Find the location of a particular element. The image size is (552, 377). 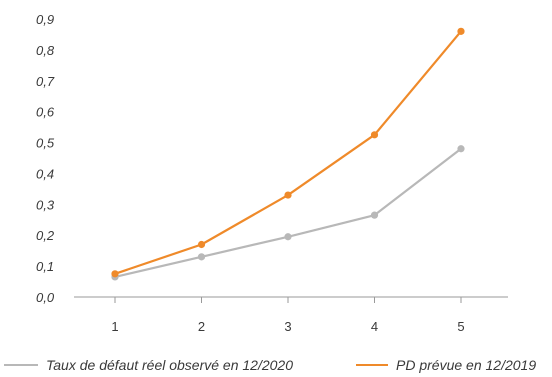

y-tick-label: 0,7 is located at coordinates (45, 81).